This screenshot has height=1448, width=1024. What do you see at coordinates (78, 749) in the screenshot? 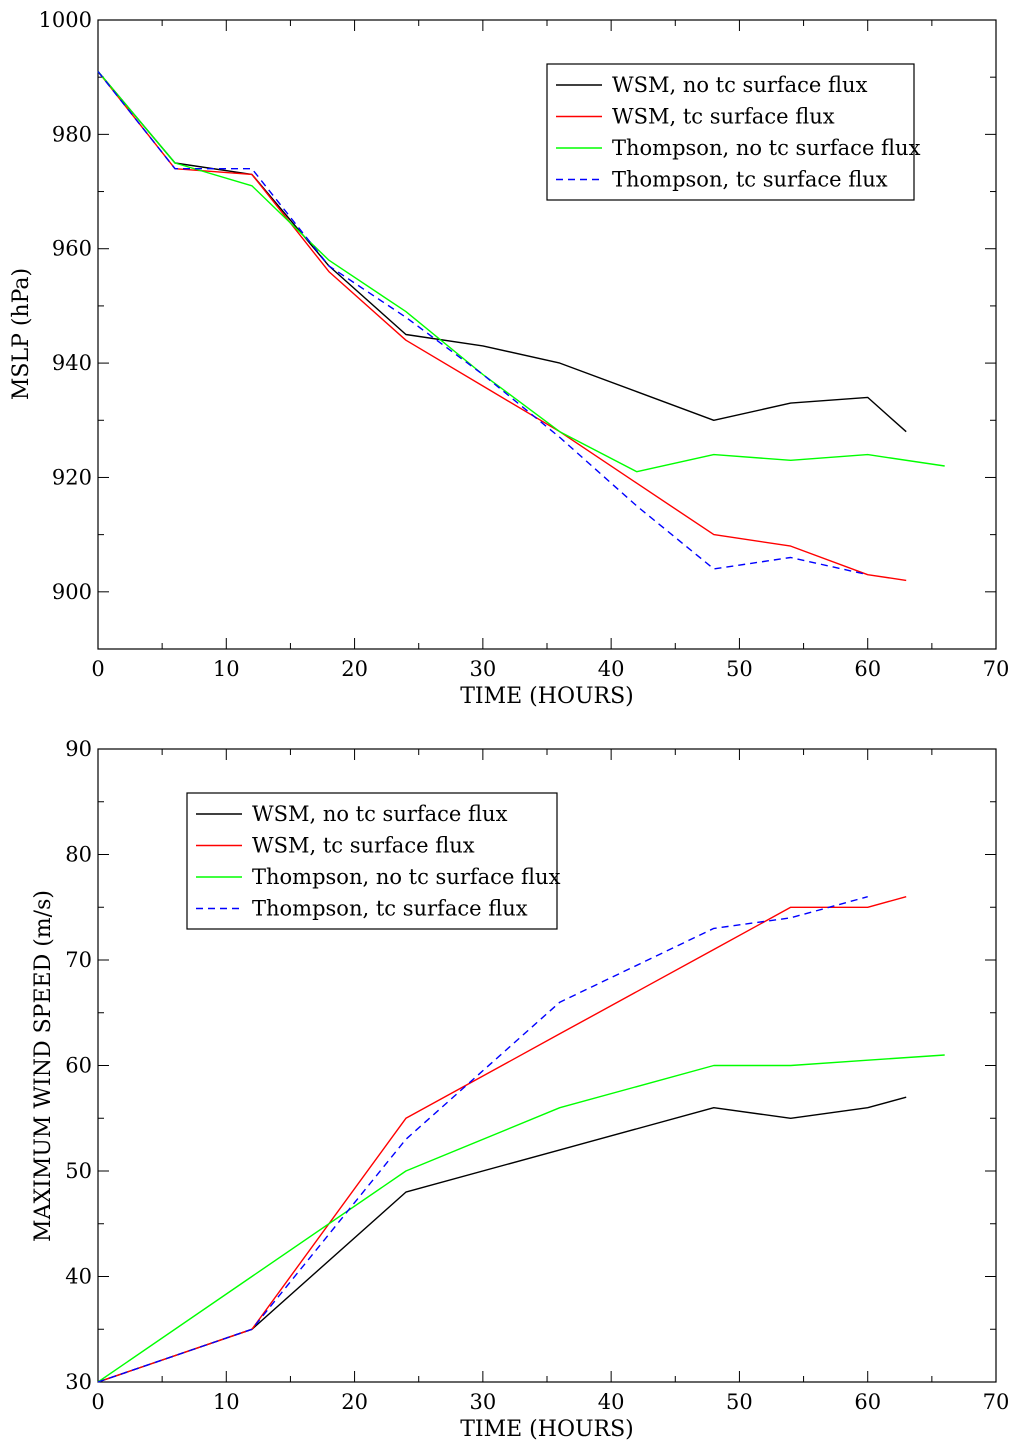
I see `y-tick-label: 90` at bounding box center [78, 749].